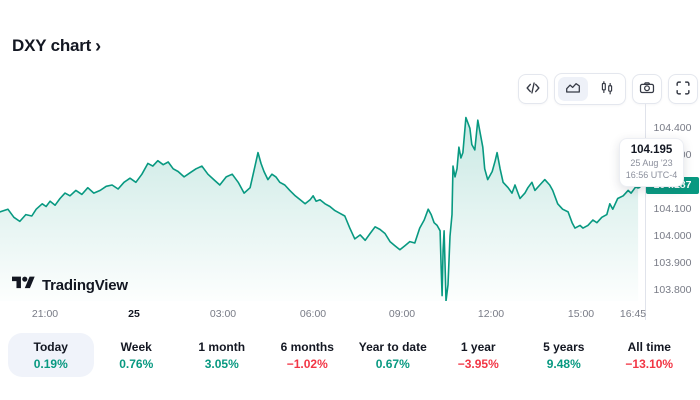 This screenshot has height=400, width=700. I want to click on range-label: 1 year, so click(478, 346).